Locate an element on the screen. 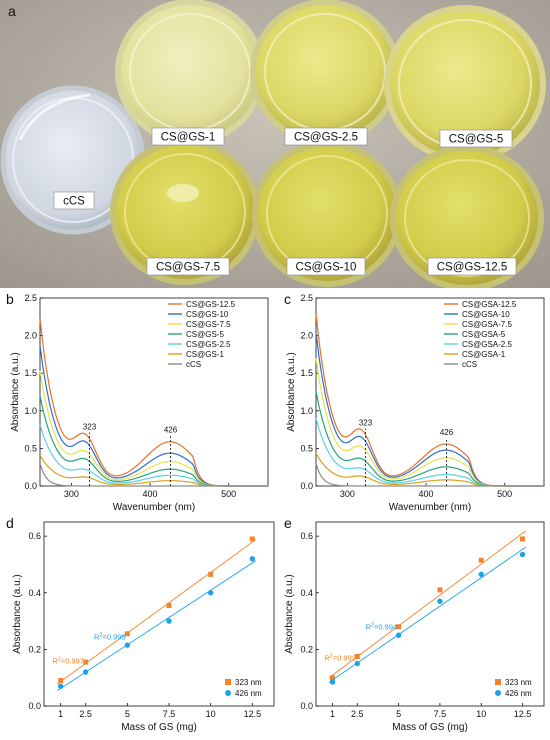  svg-text: CS@GS-1 is located at coordinates (188, 138).